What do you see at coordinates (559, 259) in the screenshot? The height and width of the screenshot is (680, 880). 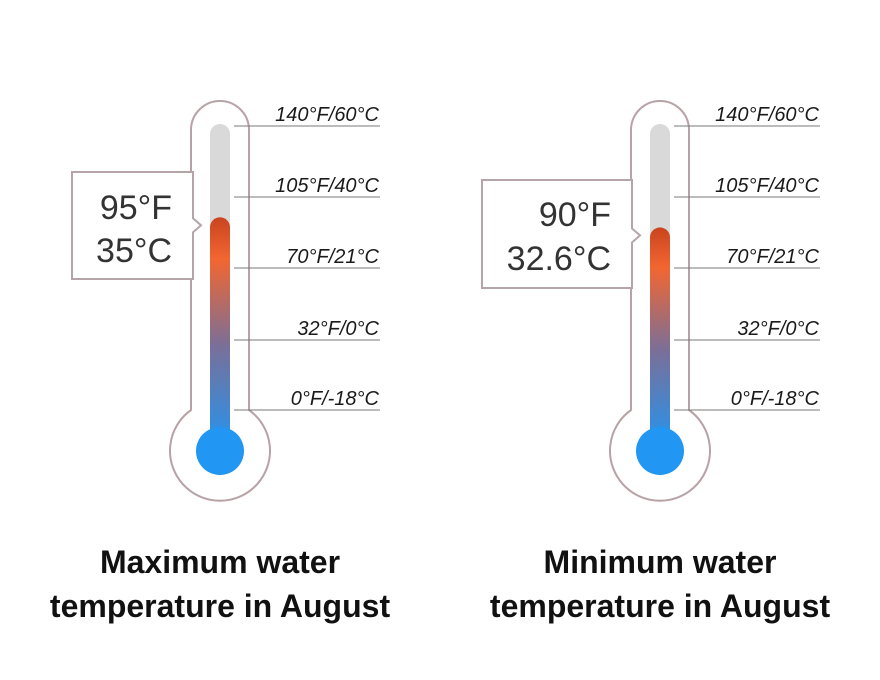 I see `reading-celsius: 32.6°C` at bounding box center [559, 259].